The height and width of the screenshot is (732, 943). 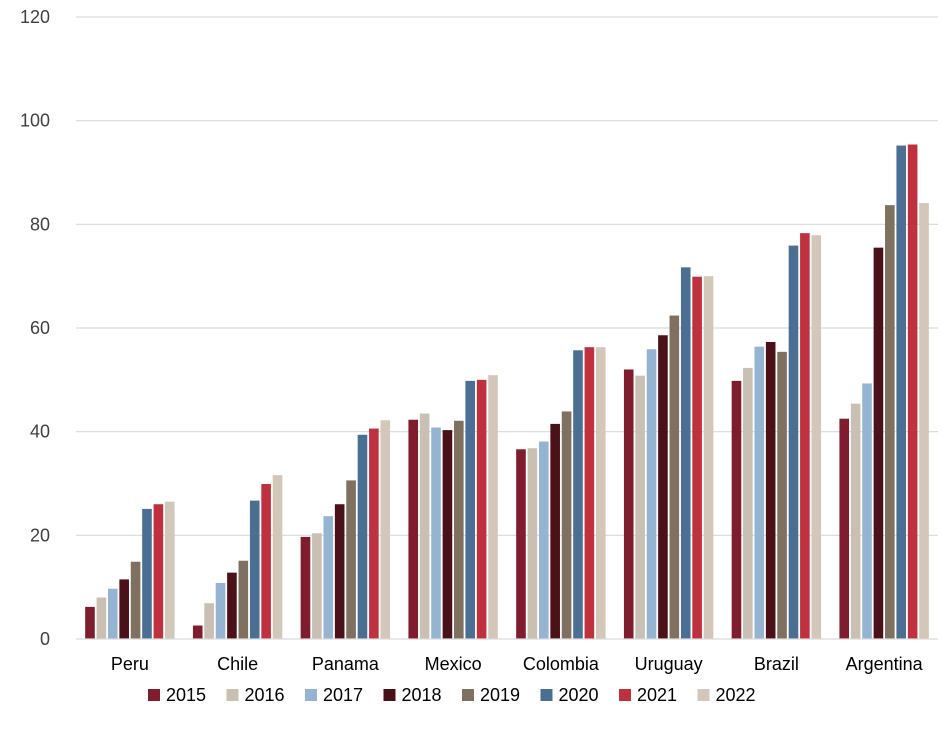 I want to click on bar-chile-2019, so click(x=243, y=599).